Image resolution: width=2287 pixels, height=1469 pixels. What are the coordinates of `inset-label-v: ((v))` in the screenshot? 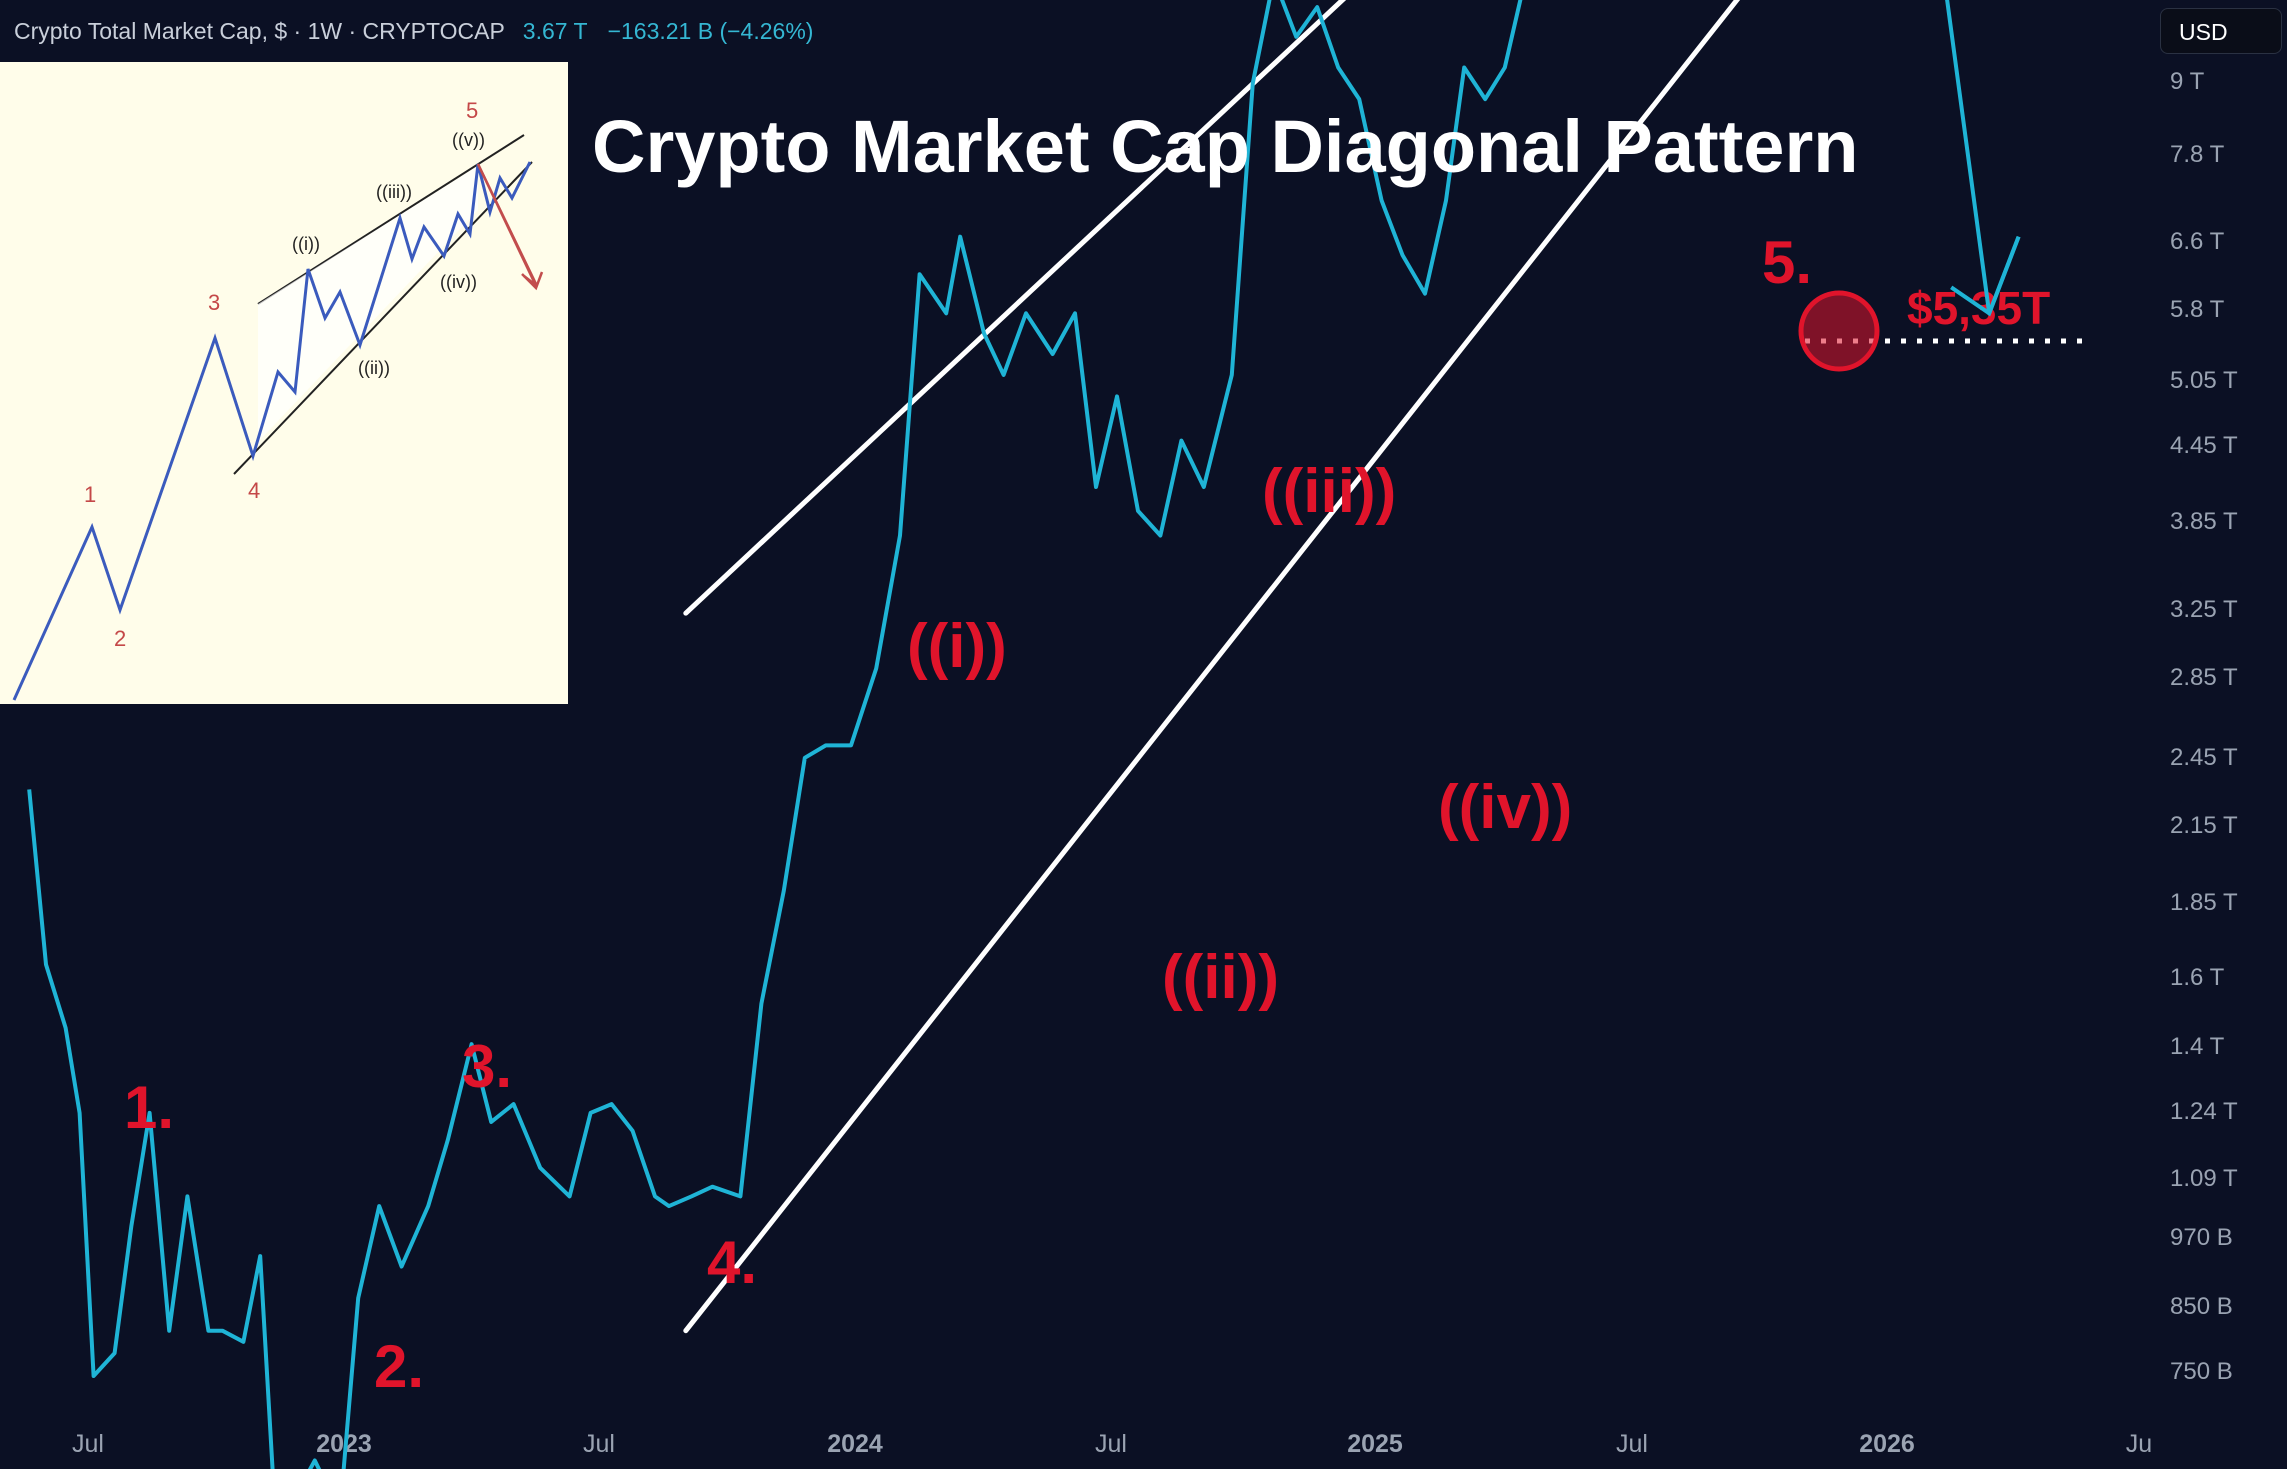 It's located at (468, 140).